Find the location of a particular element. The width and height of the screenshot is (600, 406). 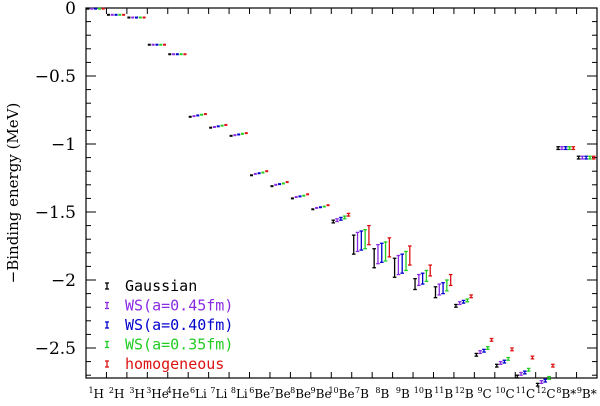

x-tick-label: 9B is located at coordinates (403, 393).